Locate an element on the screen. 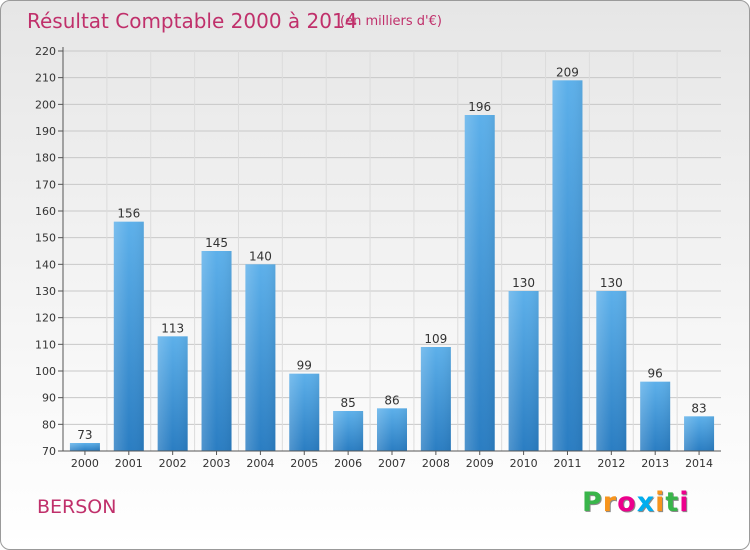 This screenshot has width=750, height=550. logo-letter: o is located at coordinates (627, 502).